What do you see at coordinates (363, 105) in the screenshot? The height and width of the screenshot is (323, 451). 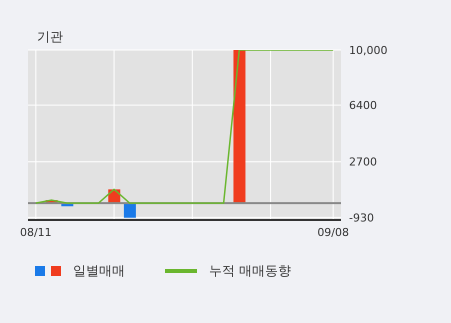 I see `y-tick-label: 6400` at bounding box center [363, 105].